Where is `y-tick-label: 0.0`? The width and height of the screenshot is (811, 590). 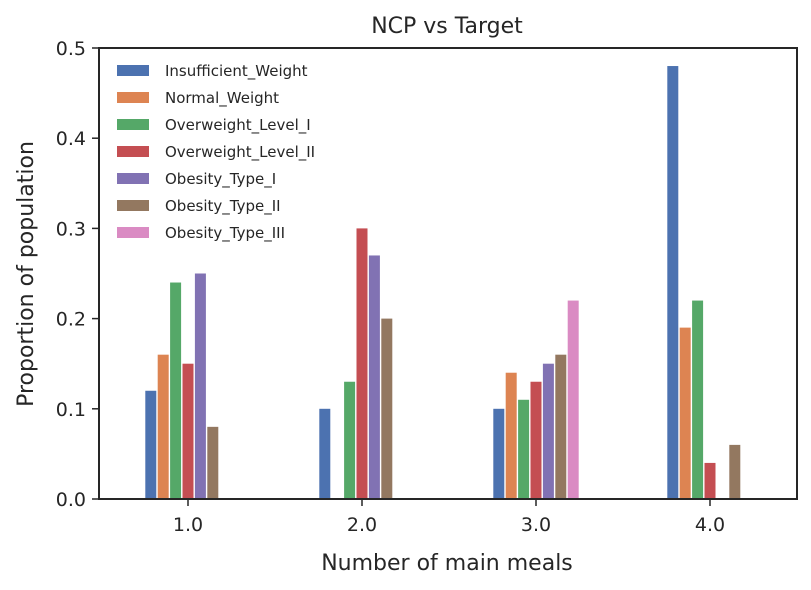 y-tick-label: 0.0 is located at coordinates (71, 500).